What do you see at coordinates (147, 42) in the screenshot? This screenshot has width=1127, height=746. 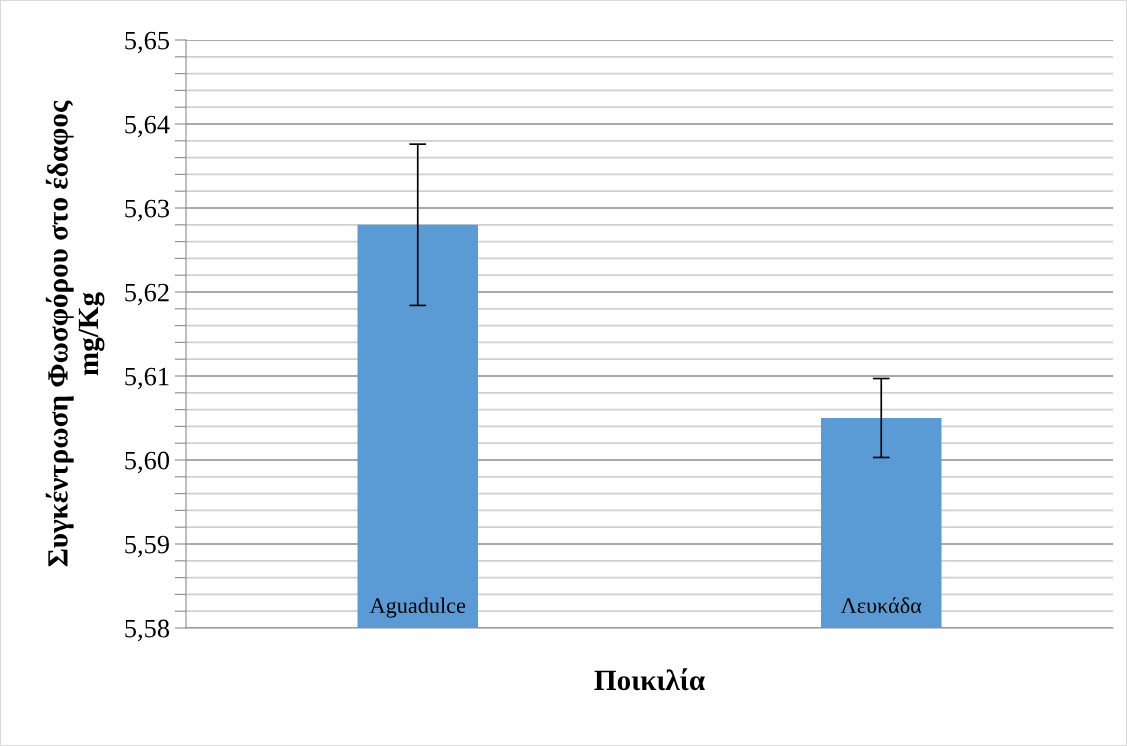 I see `y-tick-label: 5,65` at bounding box center [147, 42].